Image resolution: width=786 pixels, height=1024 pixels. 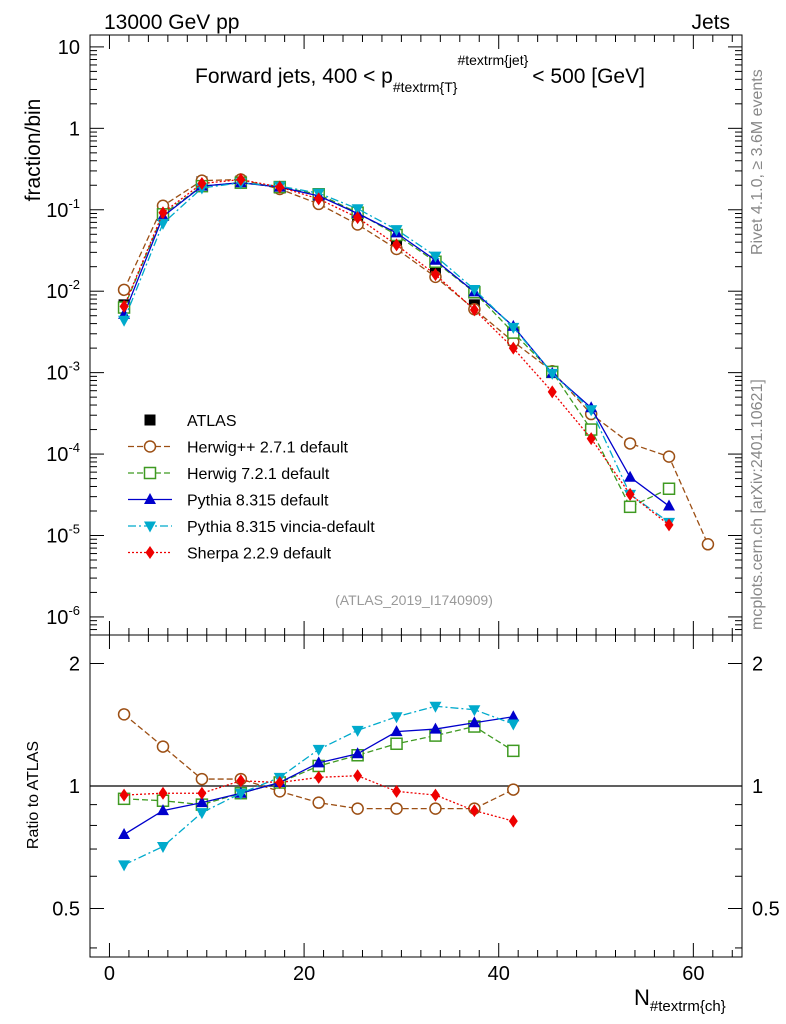 What do you see at coordinates (766, 909) in the screenshot?
I see `ratio-ytick-label-right: 0.5` at bounding box center [766, 909].